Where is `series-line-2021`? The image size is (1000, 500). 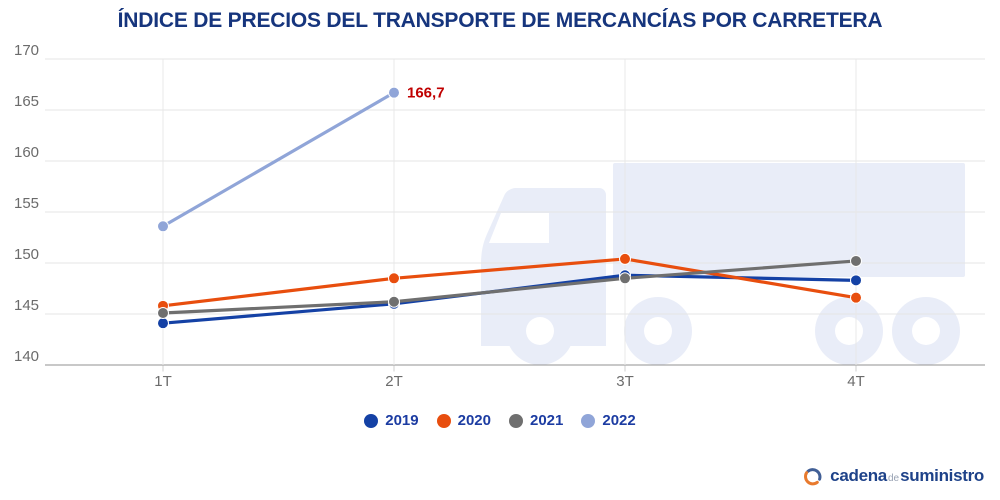 series-line-2021 is located at coordinates (509, 287).